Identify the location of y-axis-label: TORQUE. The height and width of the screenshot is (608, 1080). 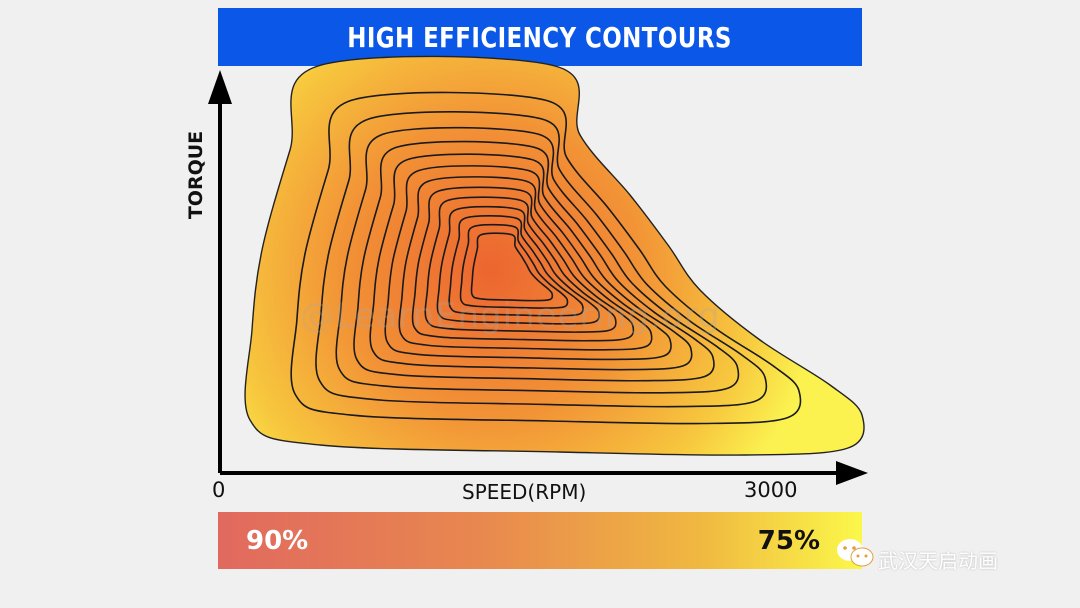
(196, 175).